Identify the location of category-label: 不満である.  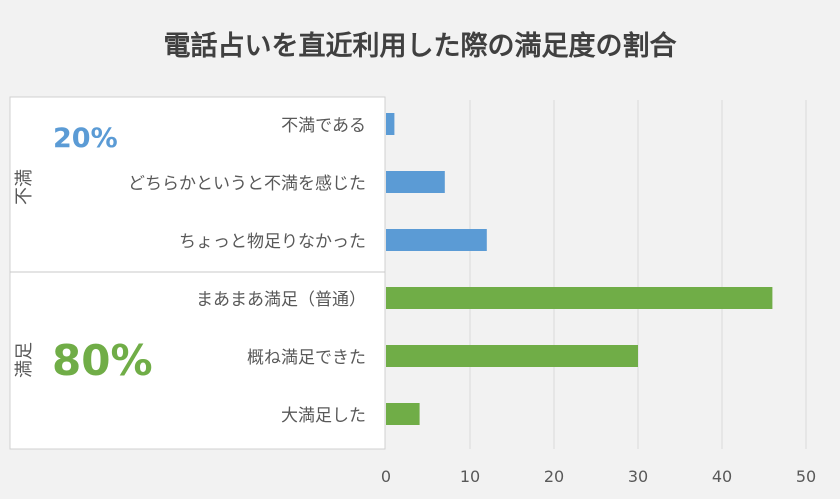
(323, 126).